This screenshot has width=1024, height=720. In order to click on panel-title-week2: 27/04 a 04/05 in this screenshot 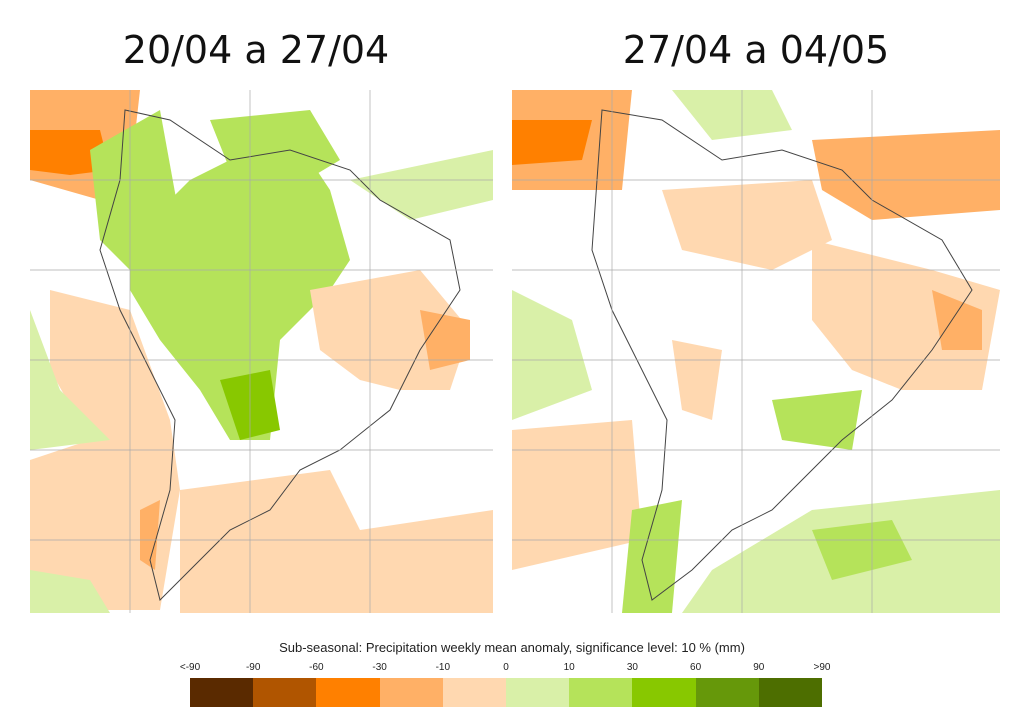, I will do `click(756, 50)`.